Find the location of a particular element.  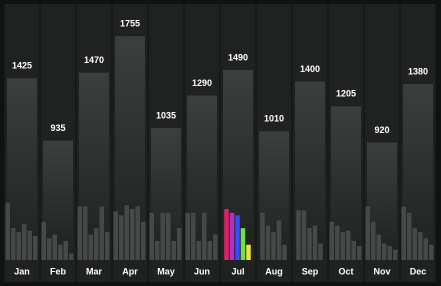

x-tick-label: Apr is located at coordinates (130, 271).